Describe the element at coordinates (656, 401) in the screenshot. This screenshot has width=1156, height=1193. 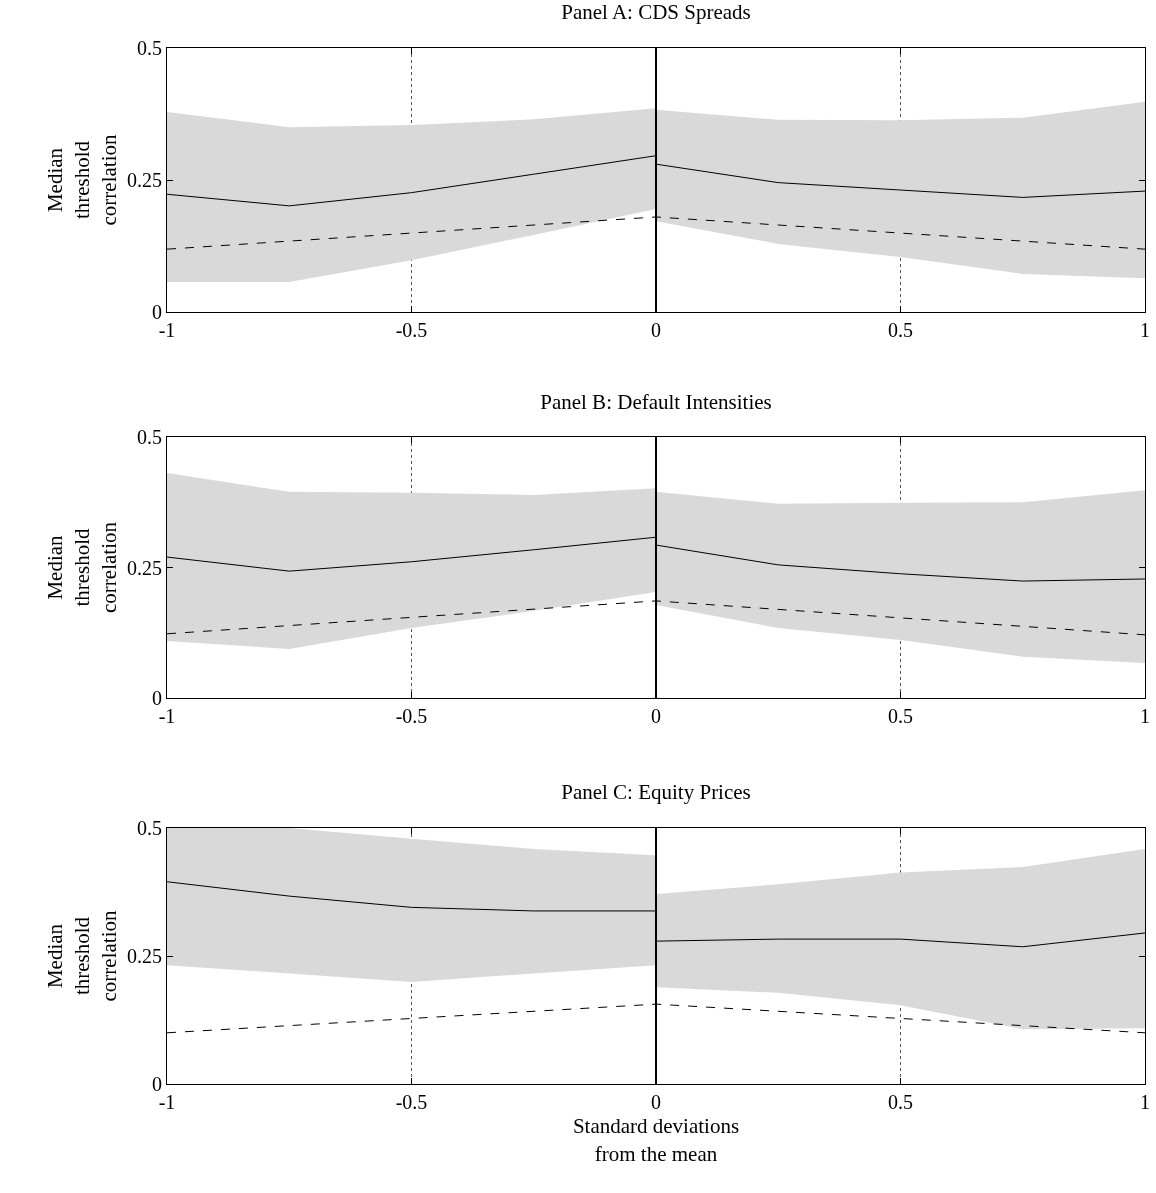
I see `chart-title: Panel B: Default Intensities` at that location.